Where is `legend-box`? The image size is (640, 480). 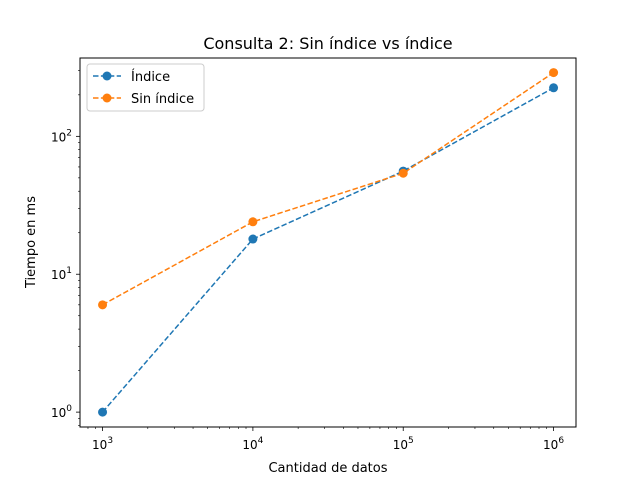 legend-box is located at coordinates (145, 87).